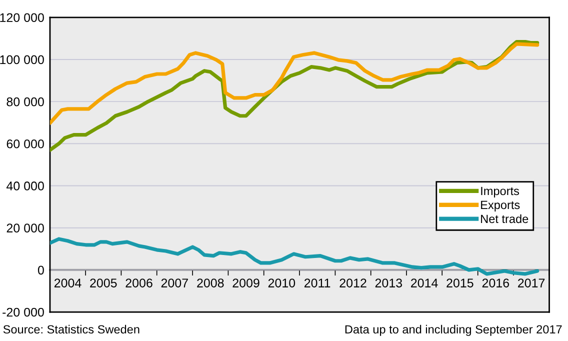 The image size is (568, 341). I want to click on y-tick-label: 60 000, so click(25, 143).